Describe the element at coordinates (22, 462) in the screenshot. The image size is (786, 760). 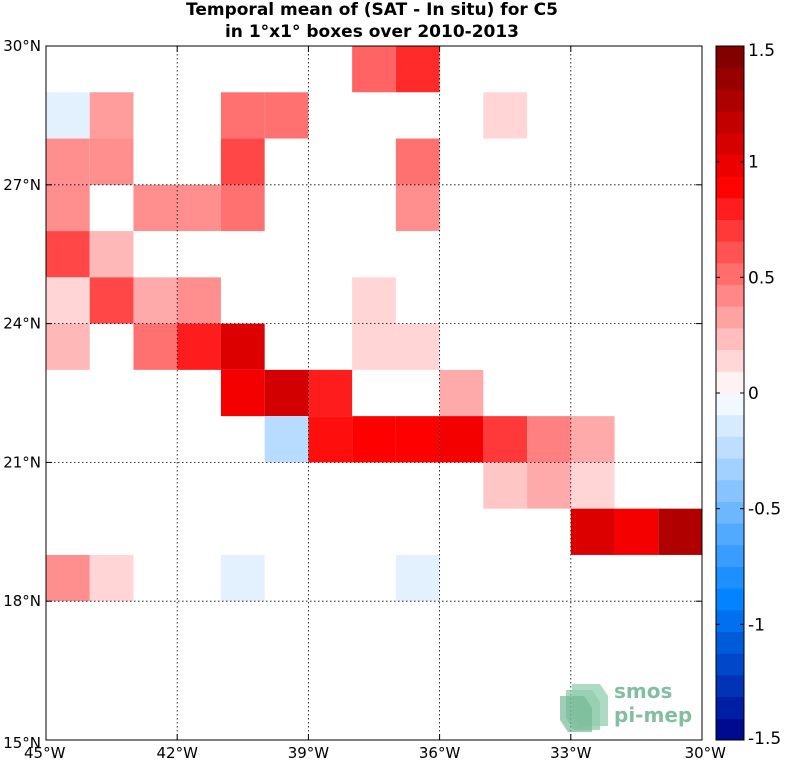
I see `y-tick-label: 21°N` at that location.